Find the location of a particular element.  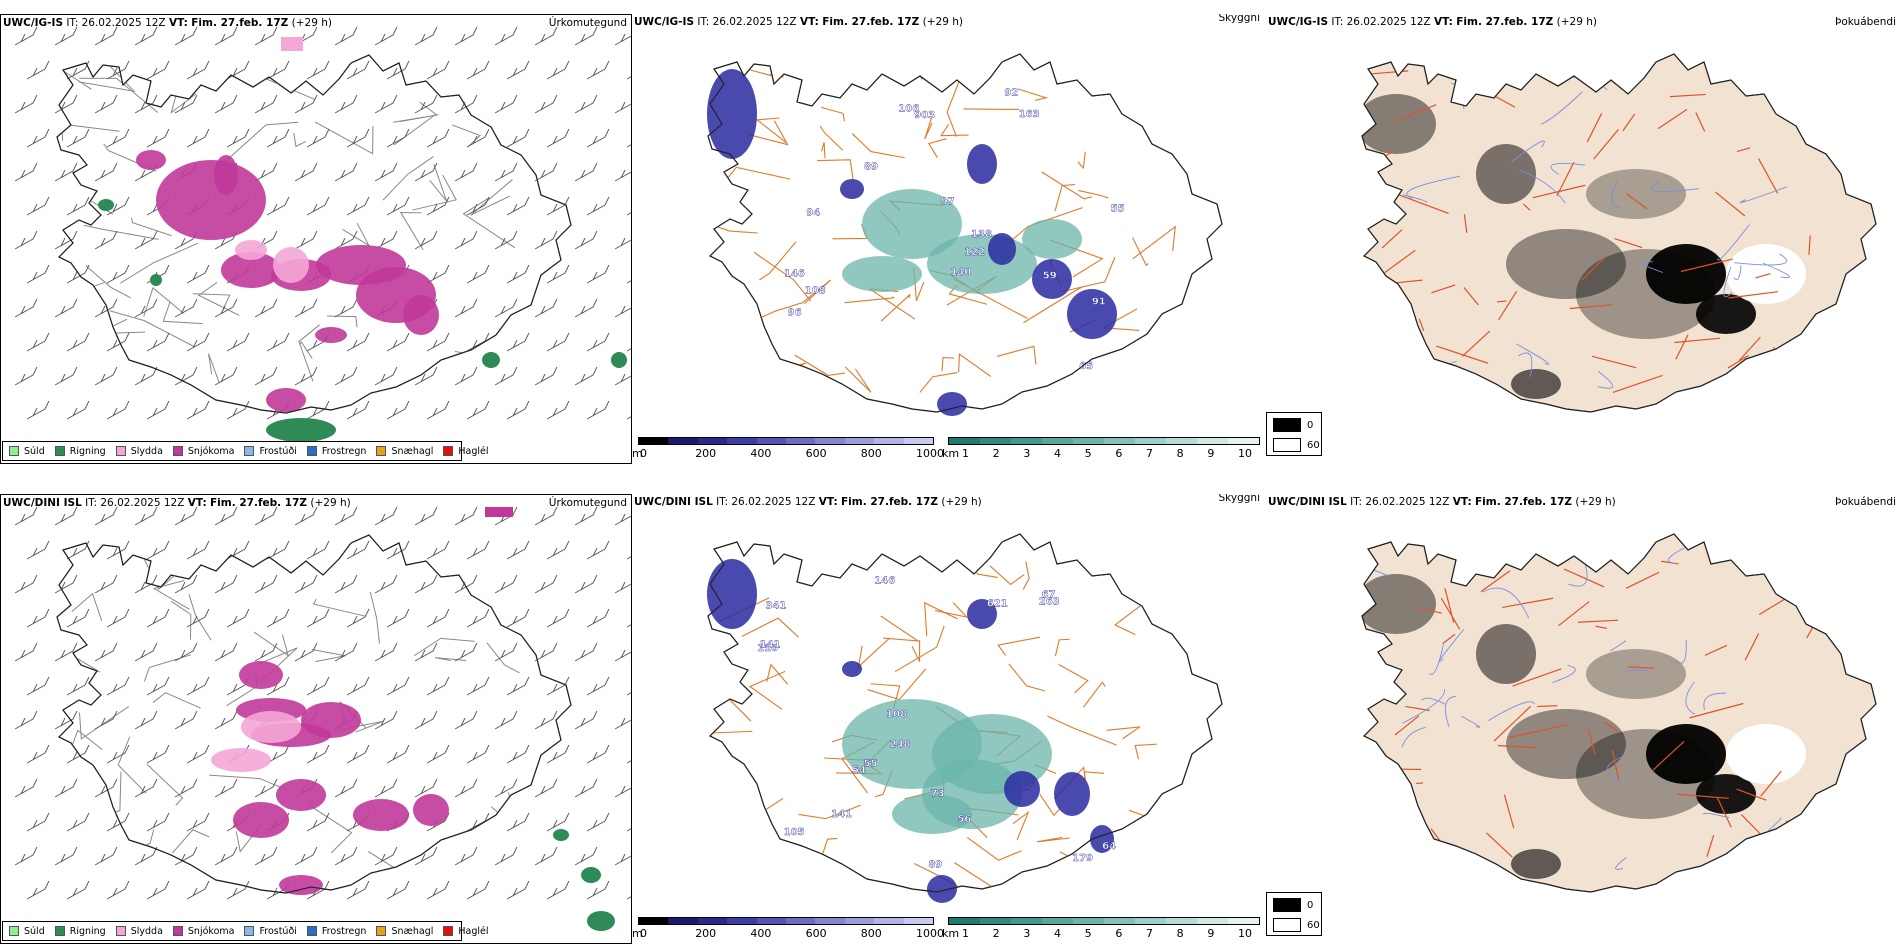

rain-area is located at coordinates (591, 875).